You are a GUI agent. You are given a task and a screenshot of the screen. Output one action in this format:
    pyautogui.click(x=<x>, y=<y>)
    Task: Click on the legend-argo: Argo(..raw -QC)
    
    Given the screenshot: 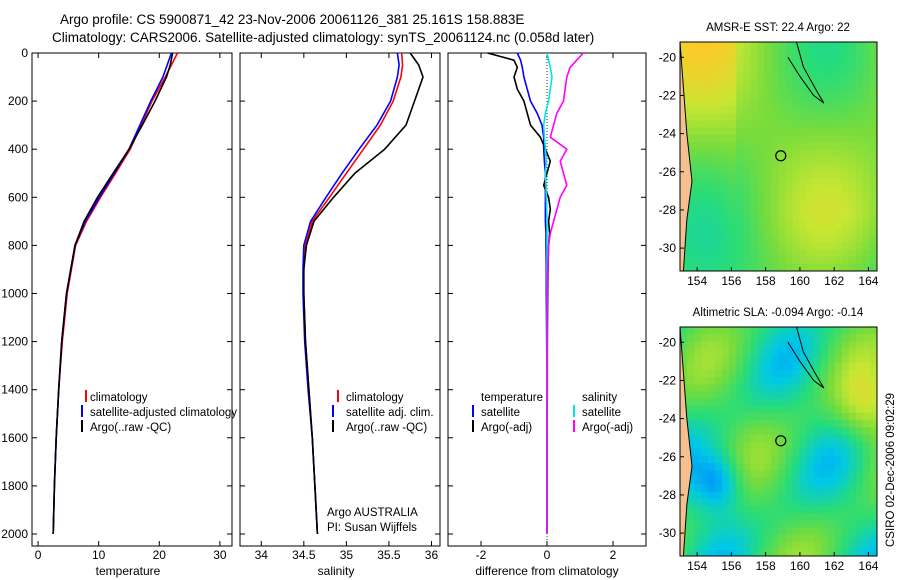 What is the action you would take?
    pyautogui.click(x=386, y=428)
    